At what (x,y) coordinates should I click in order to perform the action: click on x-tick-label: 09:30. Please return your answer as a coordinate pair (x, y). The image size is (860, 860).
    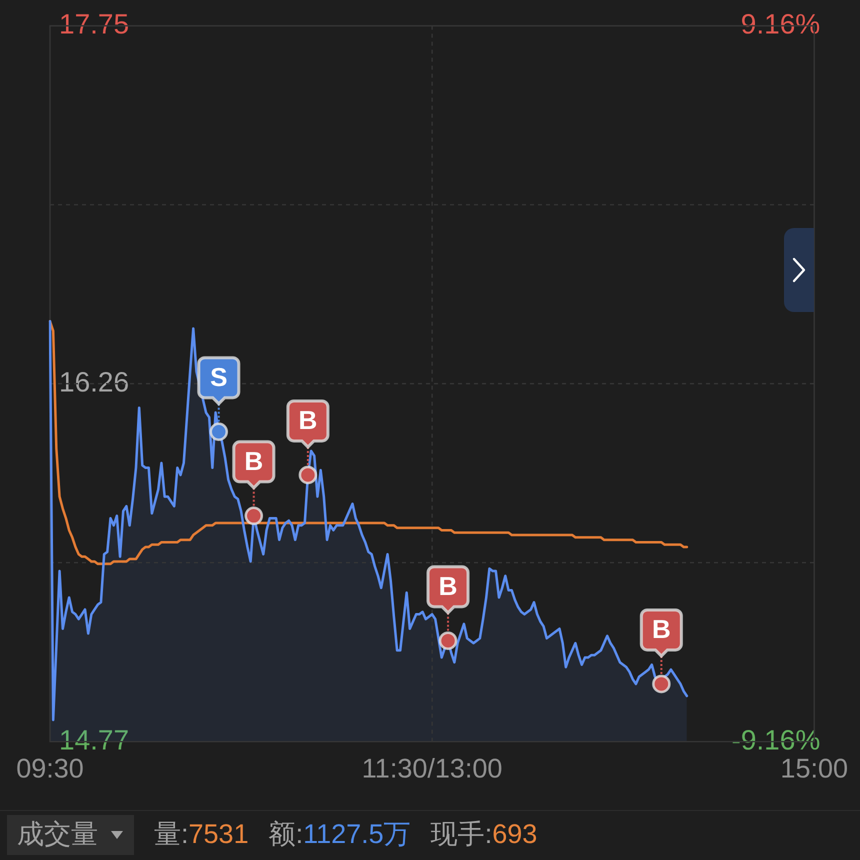
    Looking at the image, I should click on (50, 768).